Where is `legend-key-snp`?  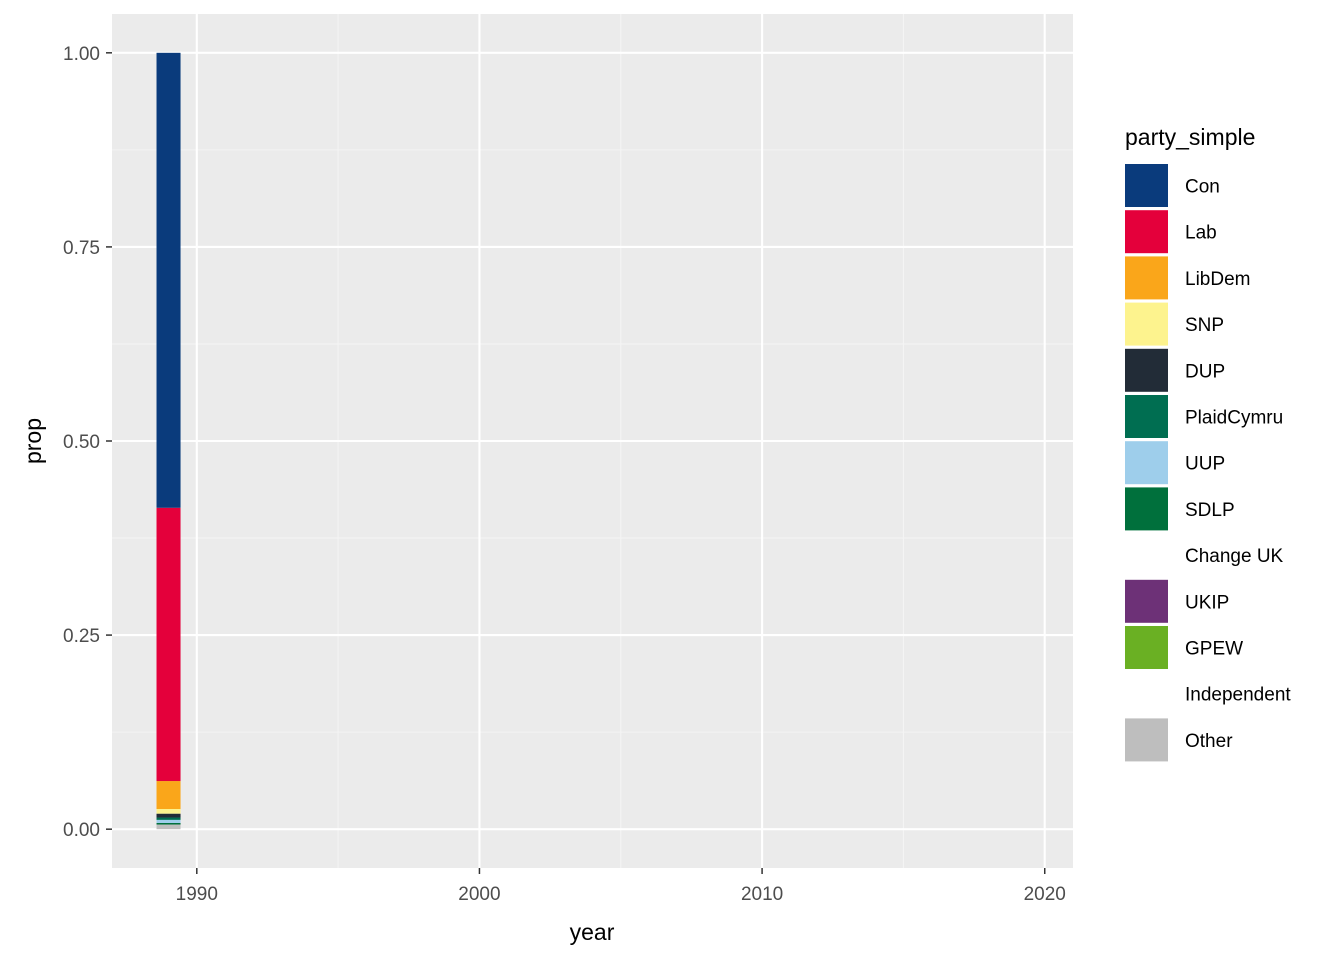 legend-key-snp is located at coordinates (1146, 324).